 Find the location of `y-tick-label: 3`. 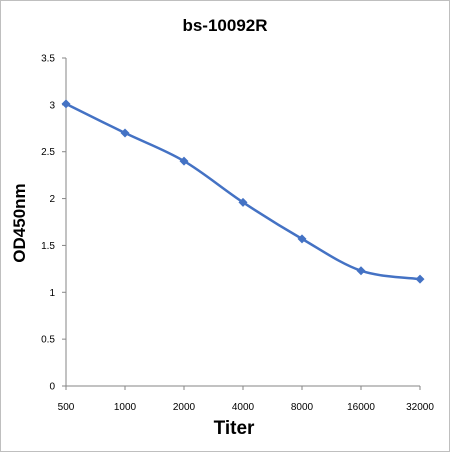

y-tick-label: 3 is located at coordinates (52, 105).